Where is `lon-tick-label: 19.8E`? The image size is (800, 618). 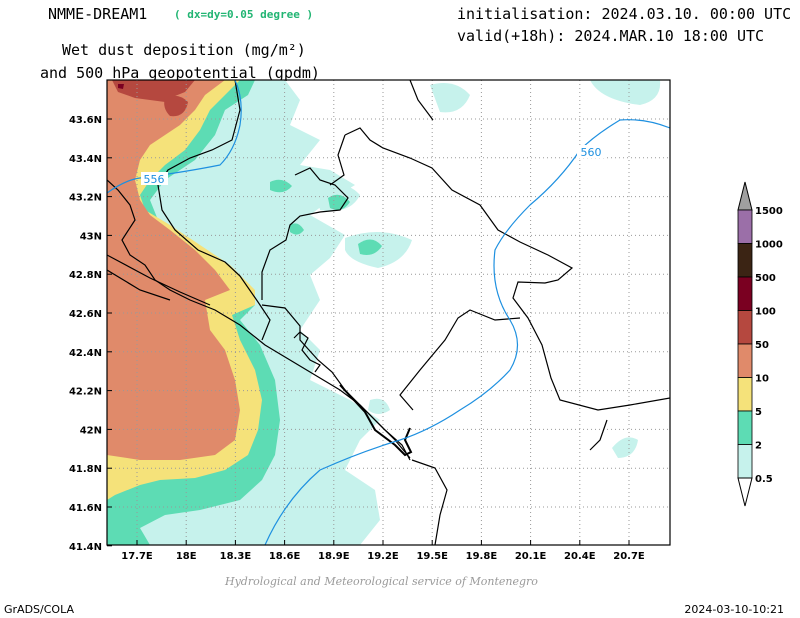 lon-tick-label: 19.8E is located at coordinates (482, 556).